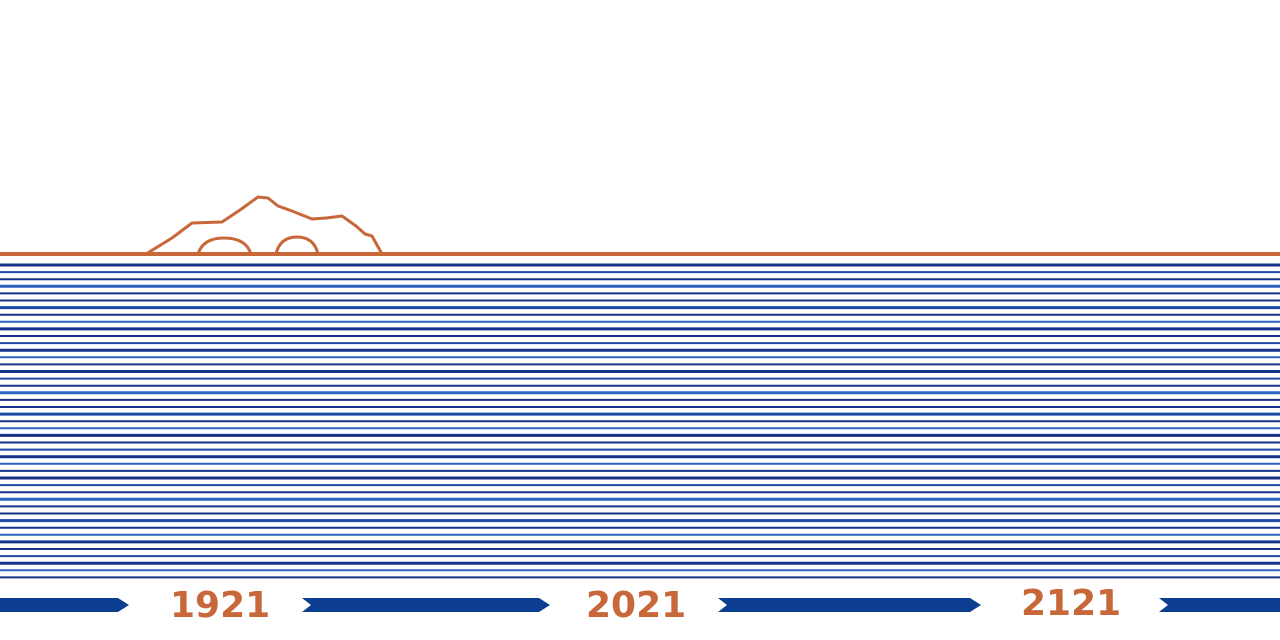 This screenshot has height=640, width=1280. I want to click on timeline-arrows, so click(640, 605).